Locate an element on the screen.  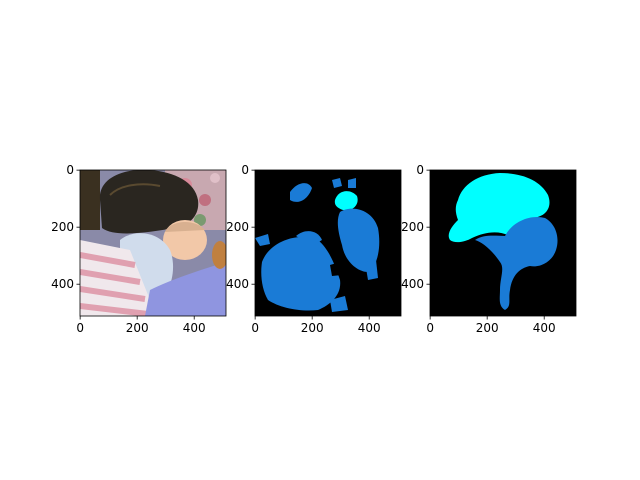
ground-truth-frame is located at coordinates (503, 243).